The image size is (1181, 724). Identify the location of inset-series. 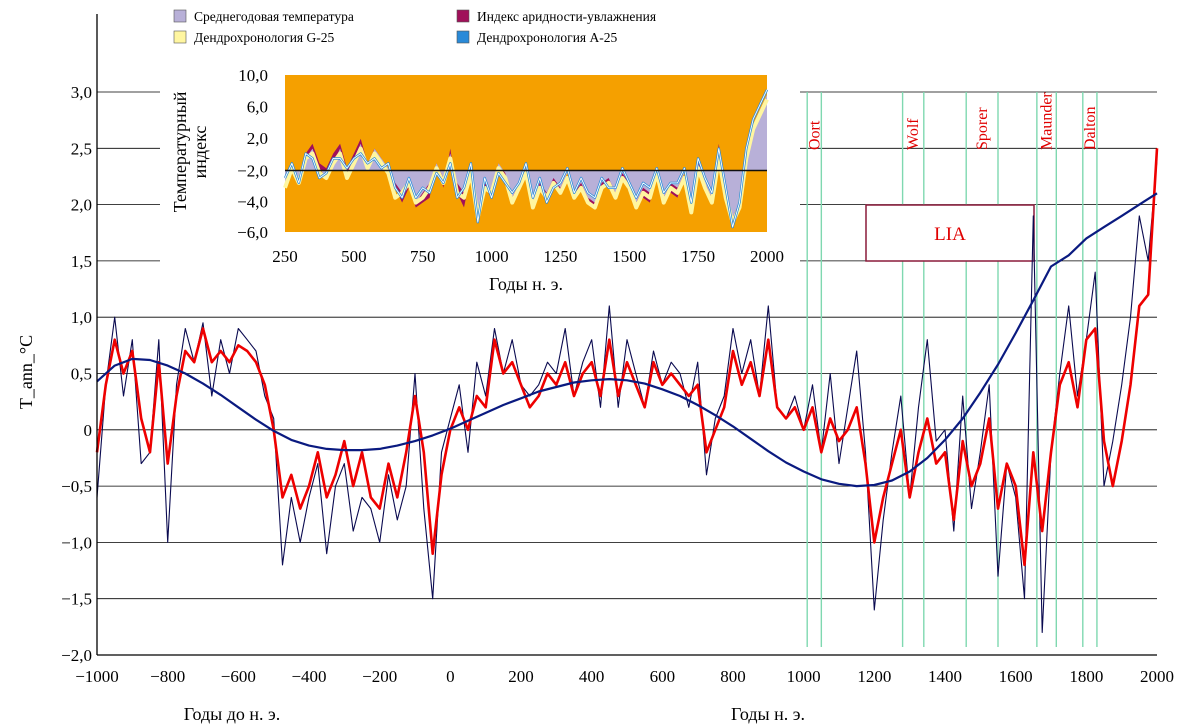
(526, 159).